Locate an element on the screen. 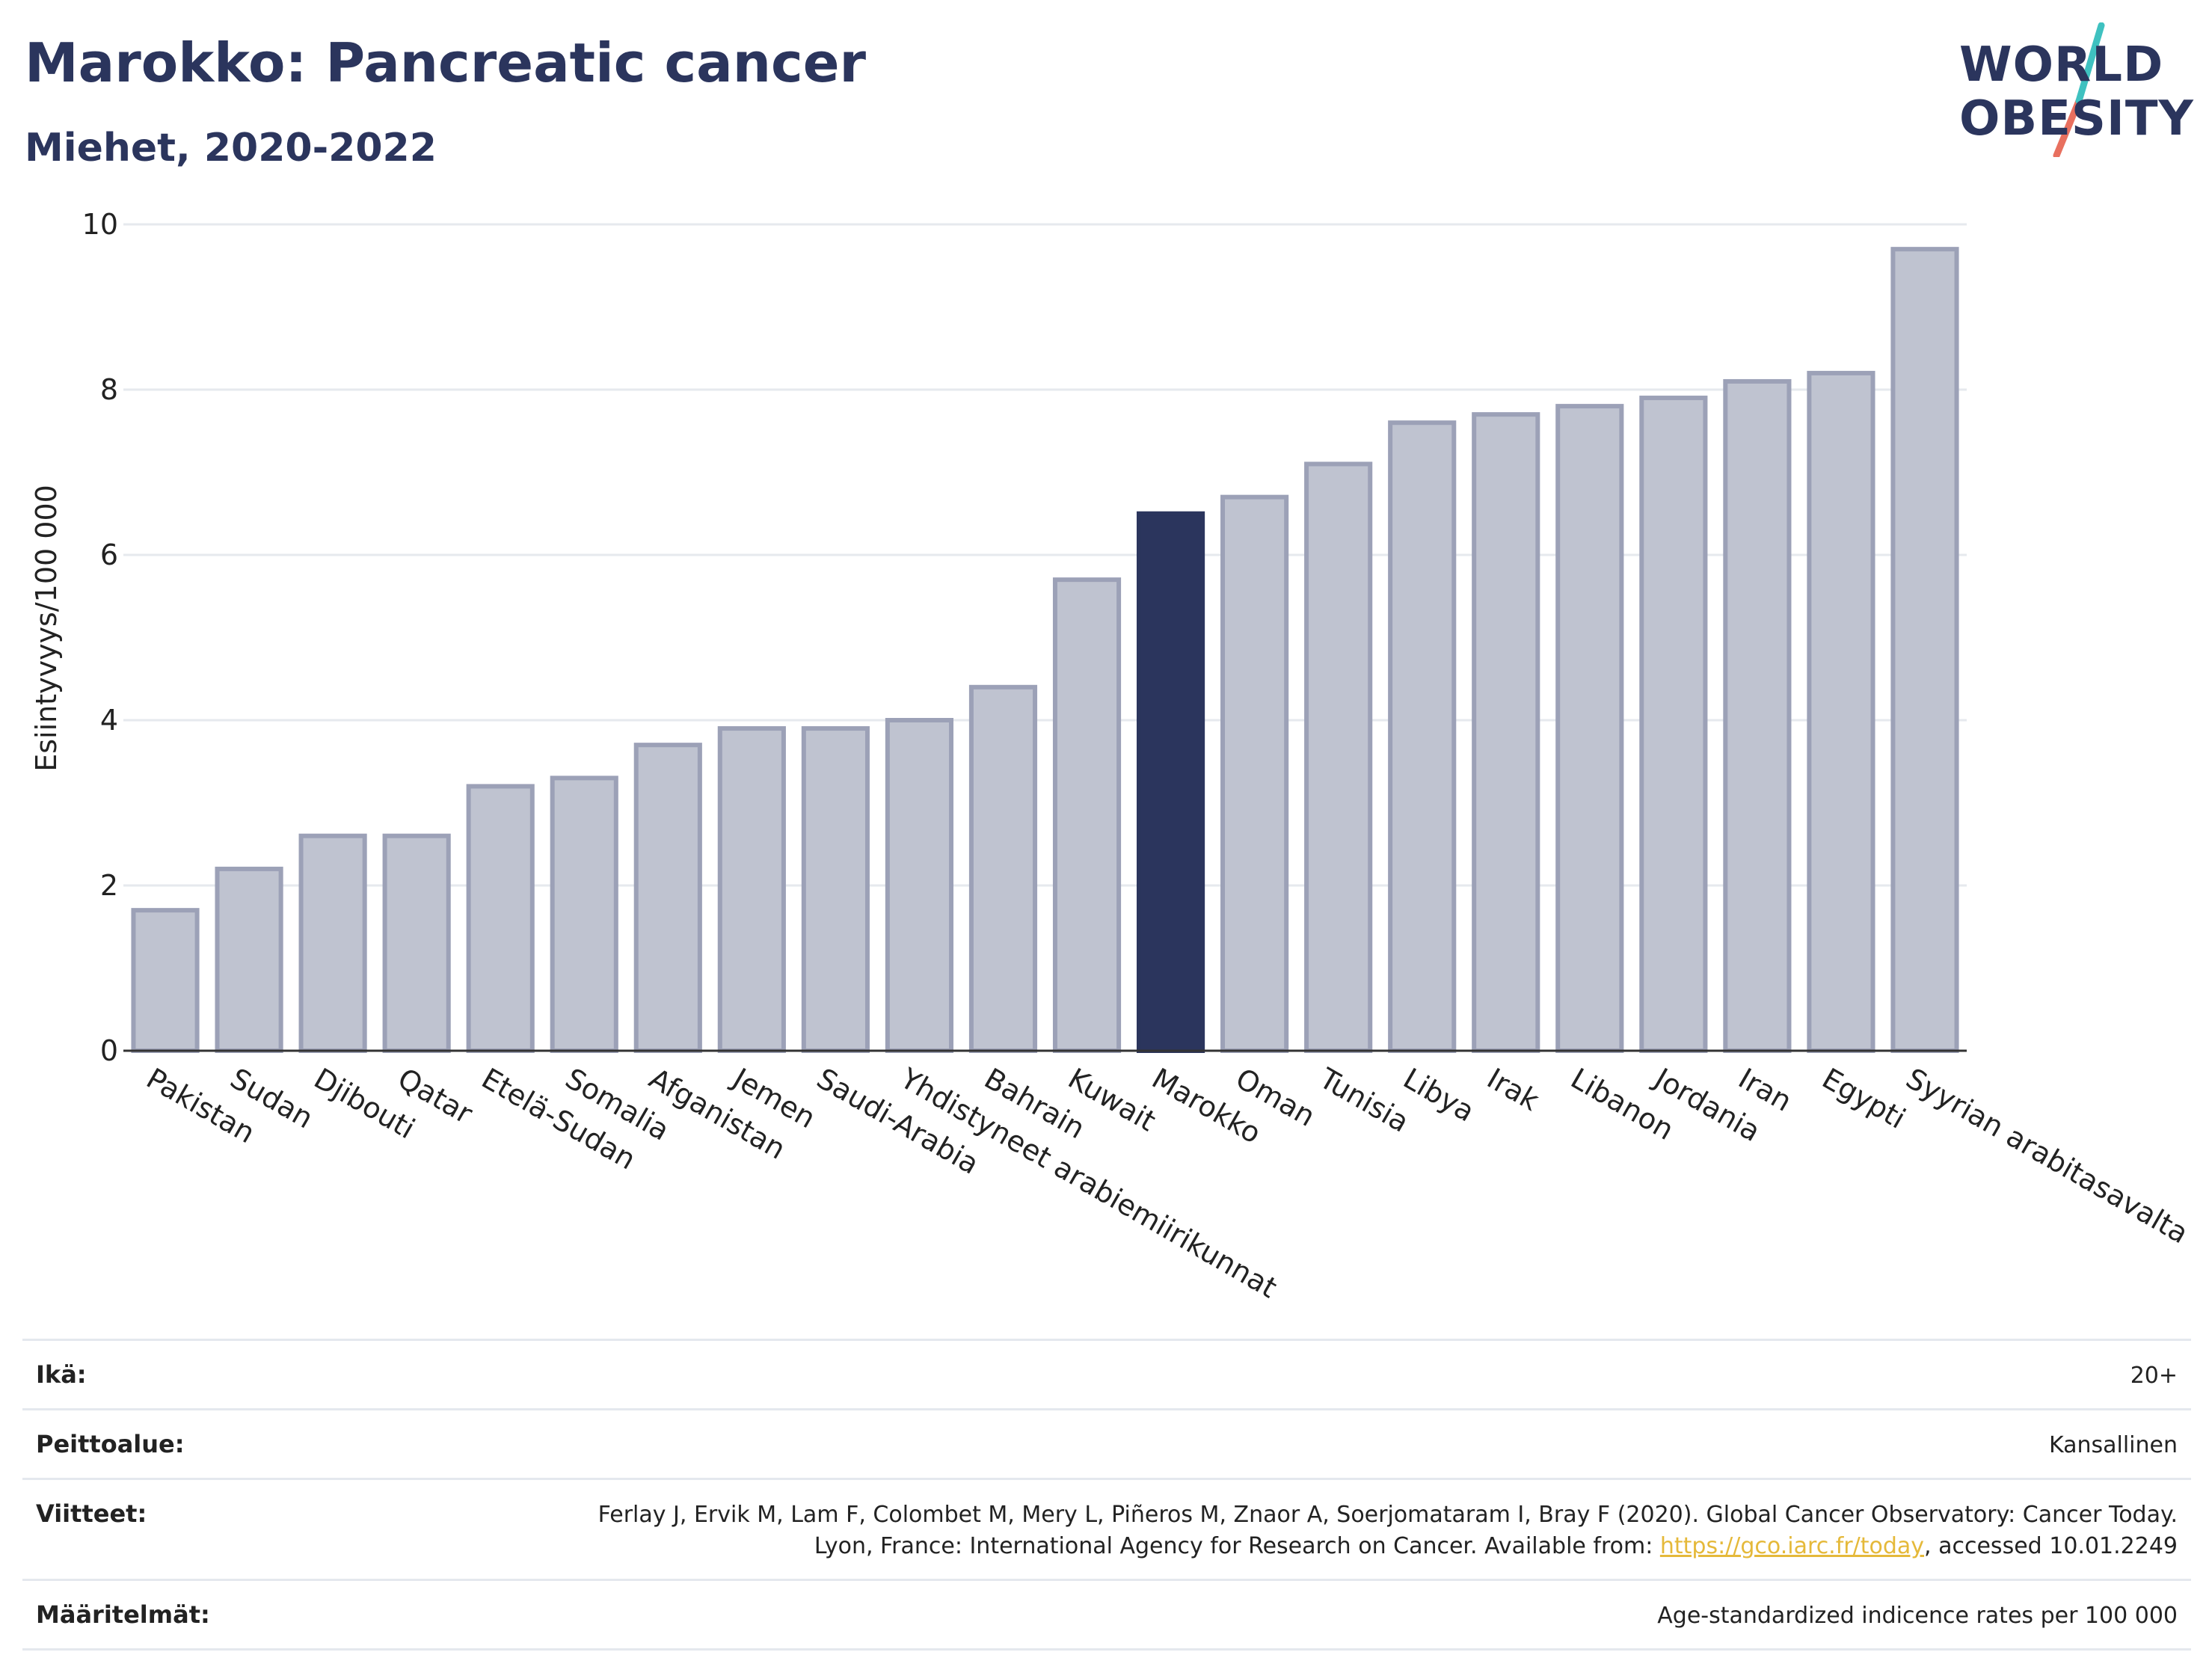  bar-irak is located at coordinates (1506, 732).